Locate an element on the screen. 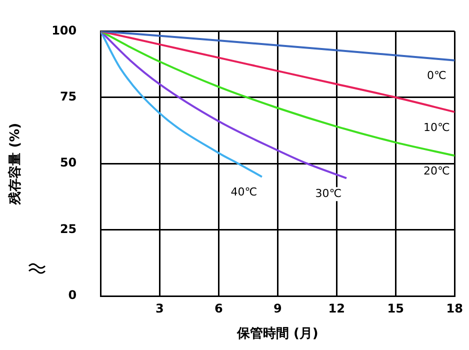 This screenshot has height=350, width=469. x-tick-label: 9 is located at coordinates (277, 308).